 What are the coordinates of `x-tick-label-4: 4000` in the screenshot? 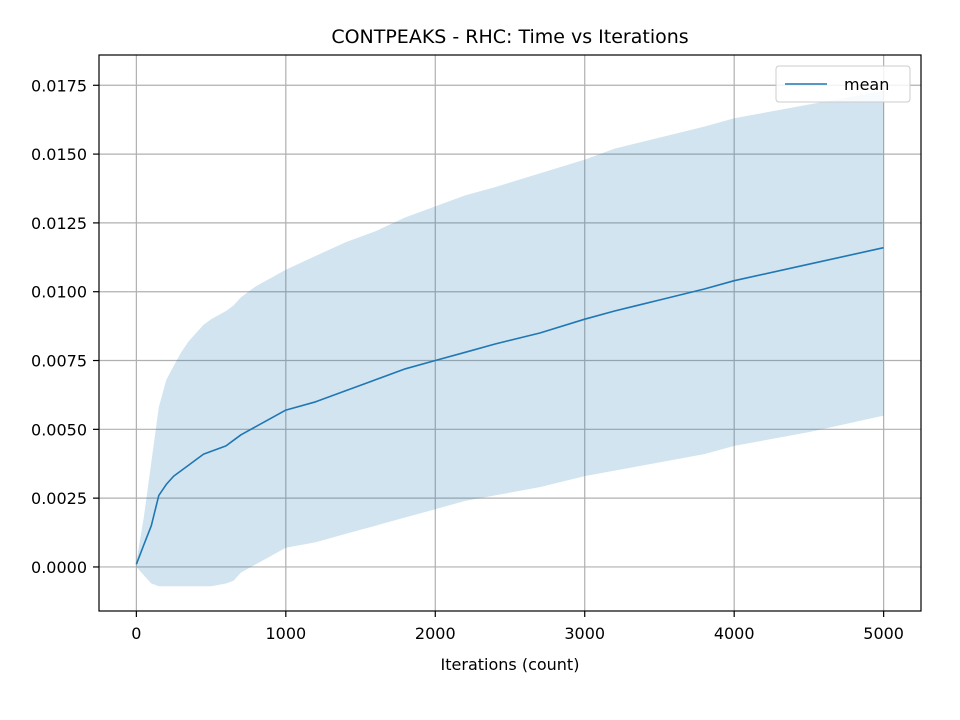 It's located at (734, 633).